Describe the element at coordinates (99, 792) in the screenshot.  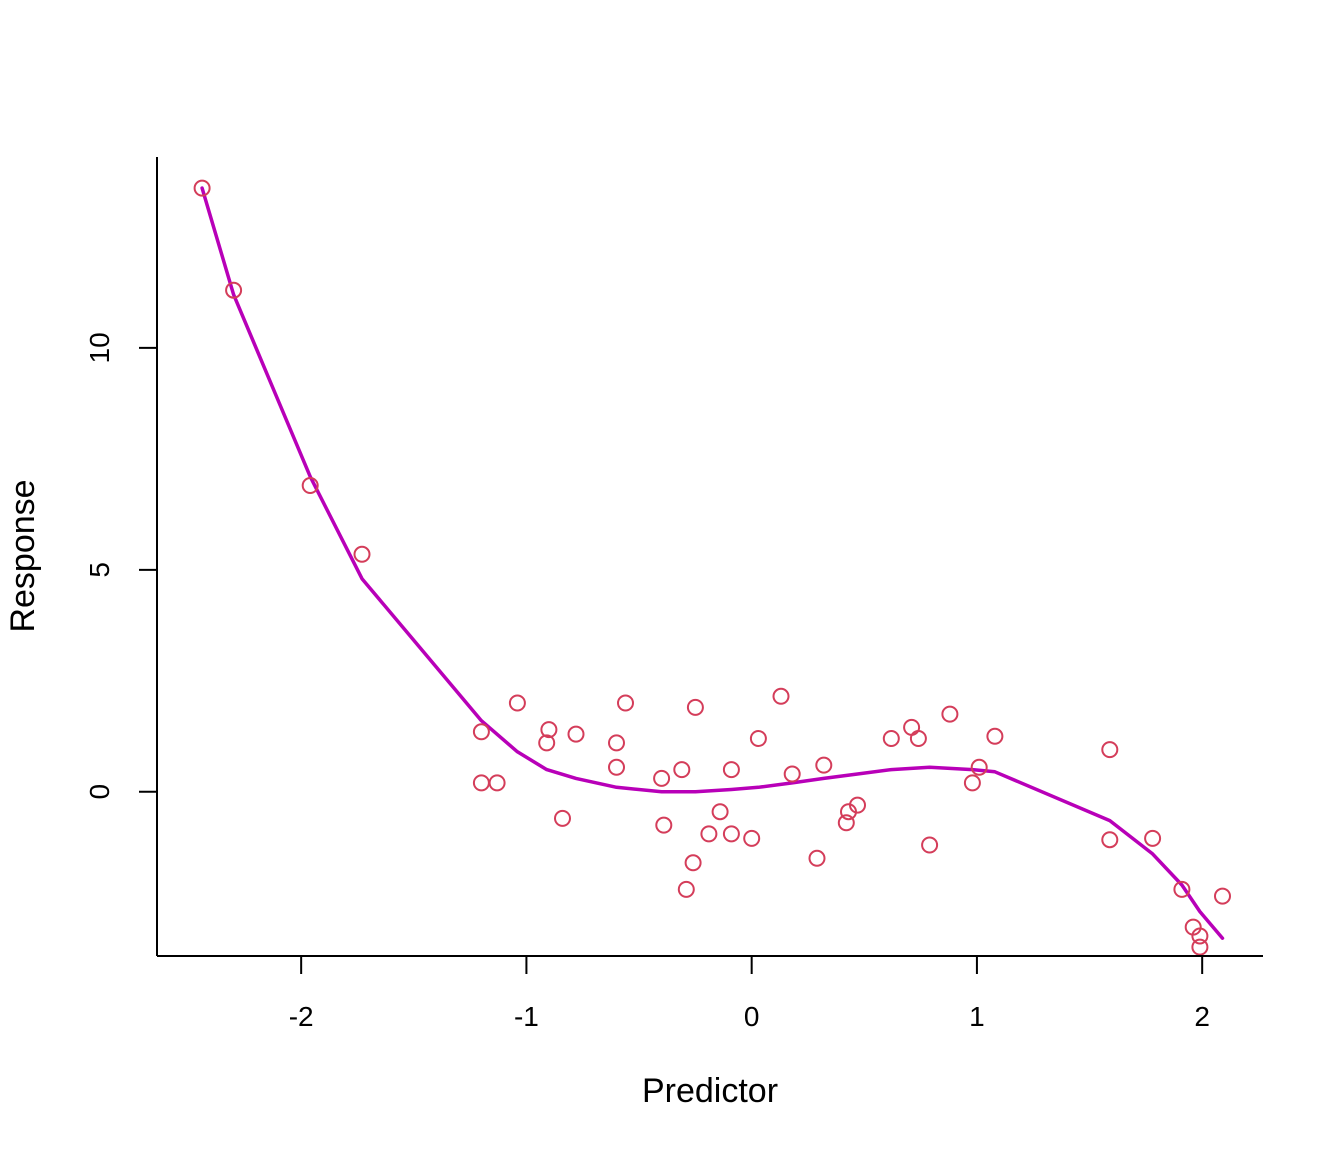
I see `y-tick-label: 0` at that location.